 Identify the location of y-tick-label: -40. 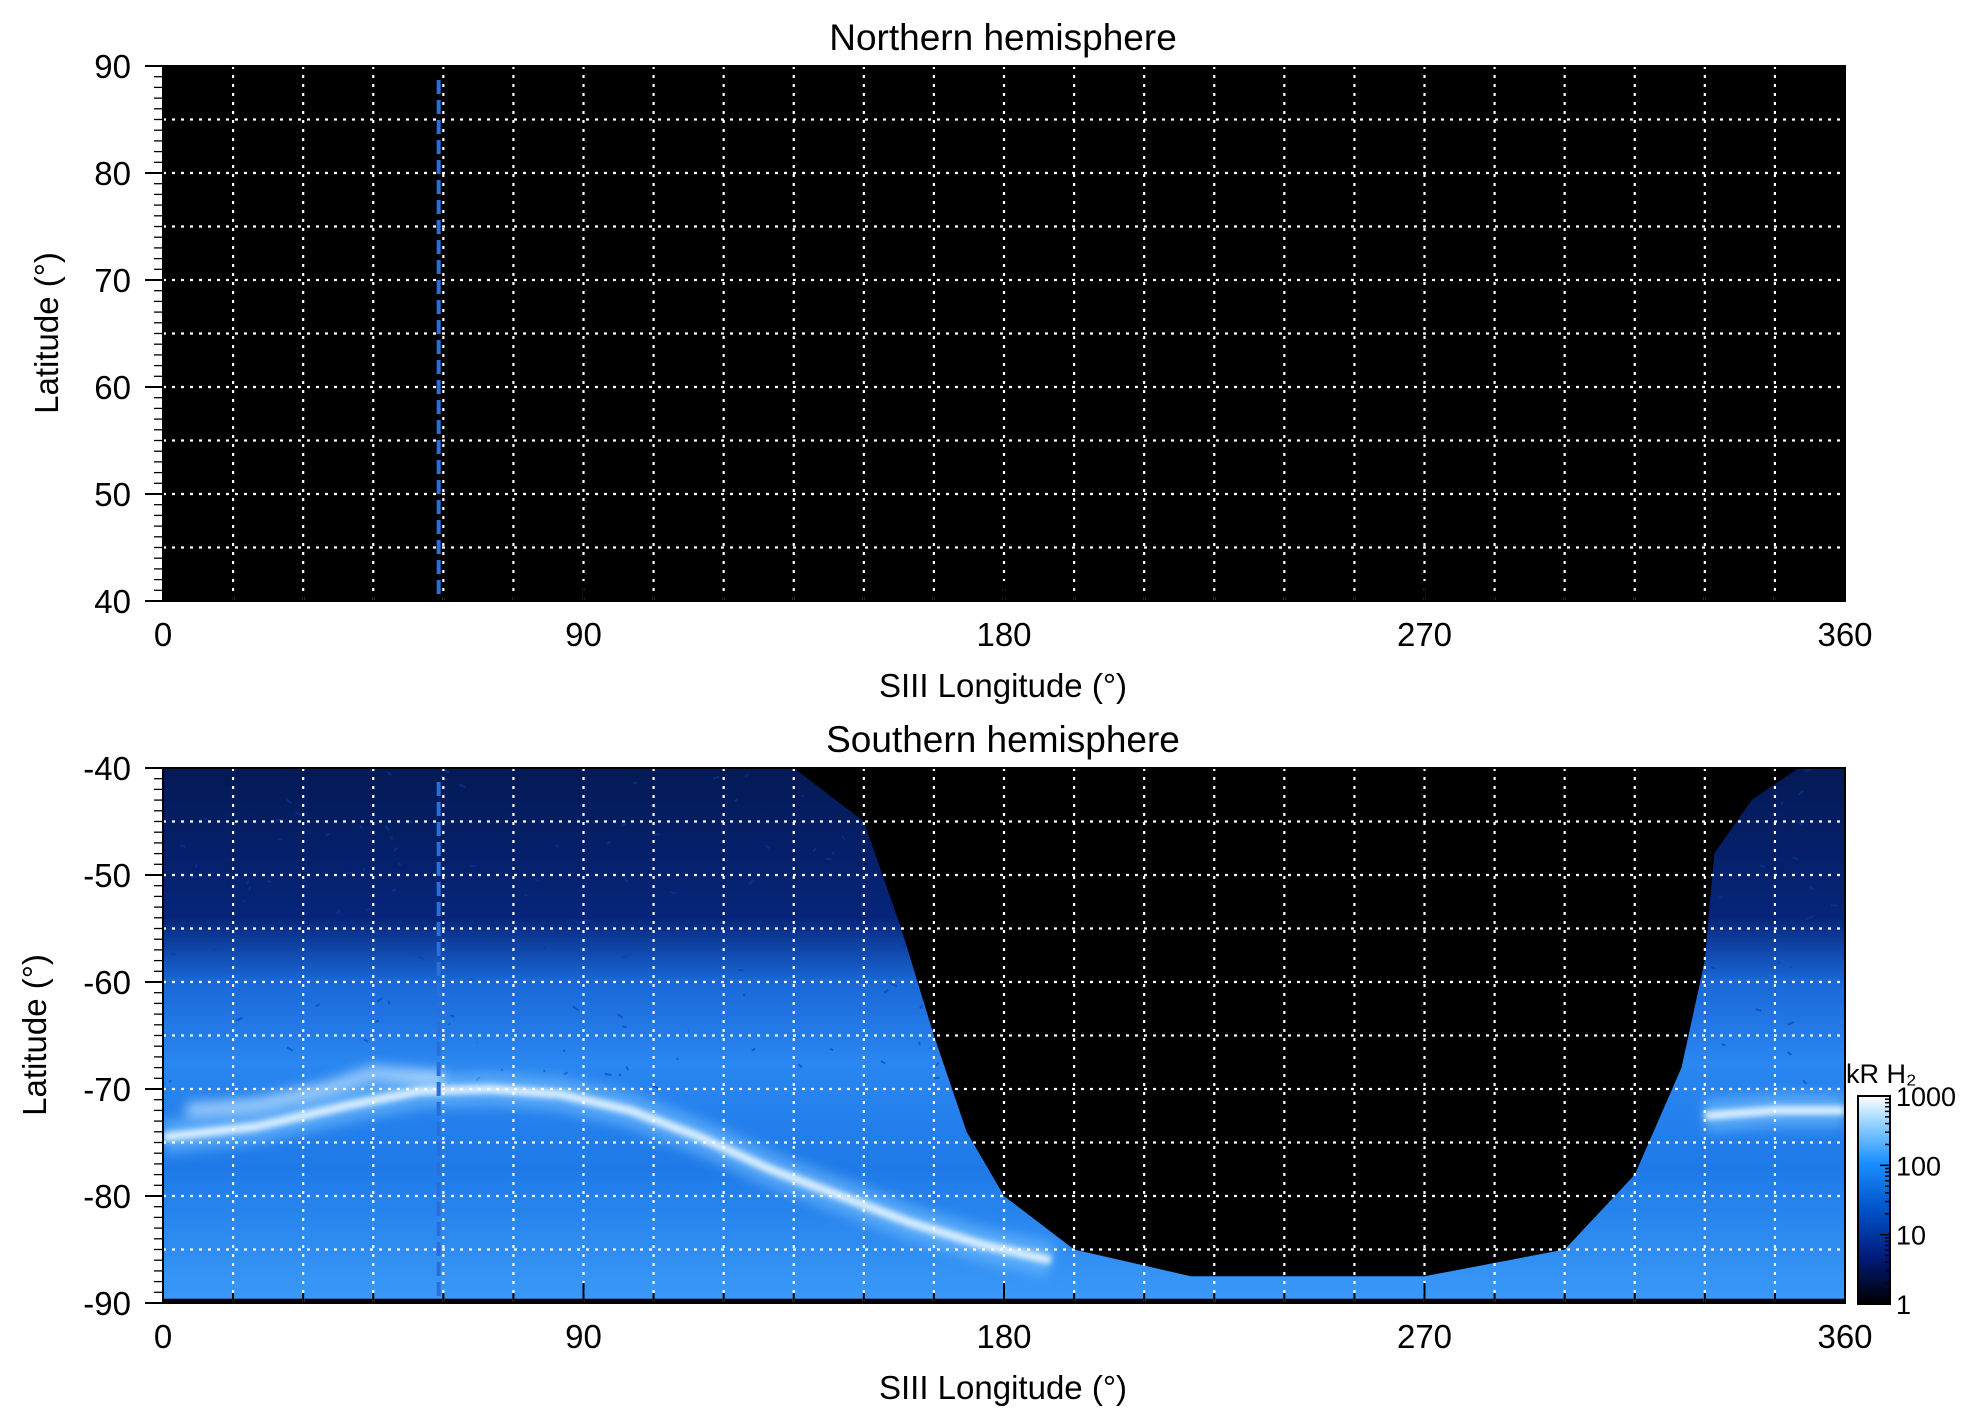
(107, 768).